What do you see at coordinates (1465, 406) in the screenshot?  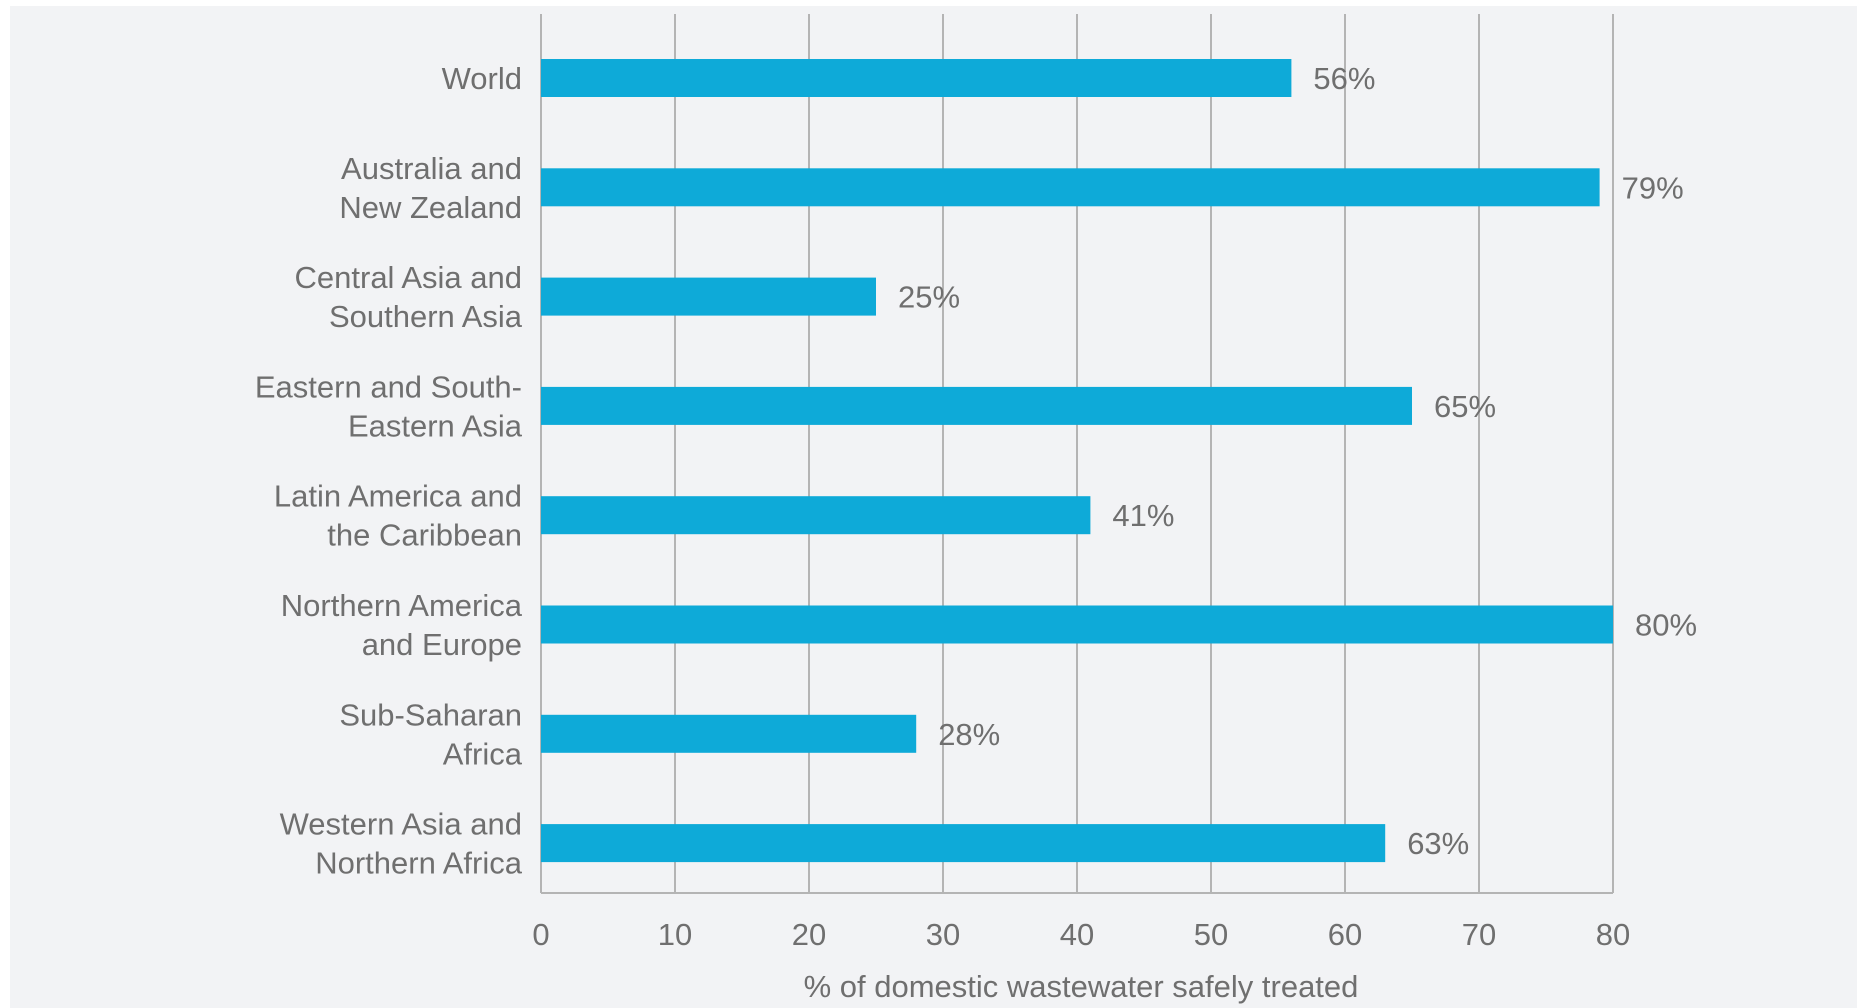 I see `value-label-3: 65%` at bounding box center [1465, 406].